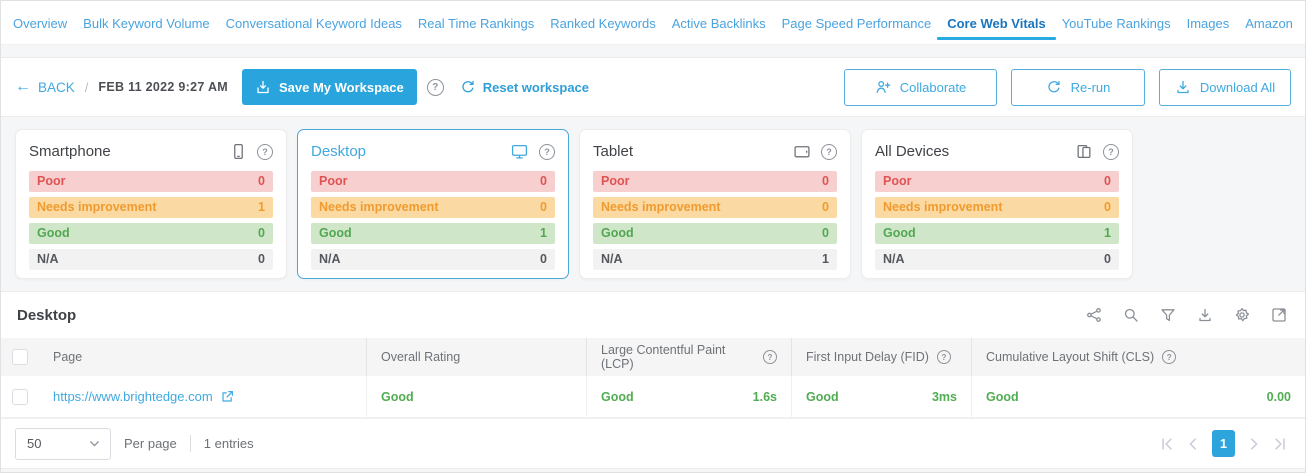  I want to click on overall-rating-text: Good, so click(397, 396).